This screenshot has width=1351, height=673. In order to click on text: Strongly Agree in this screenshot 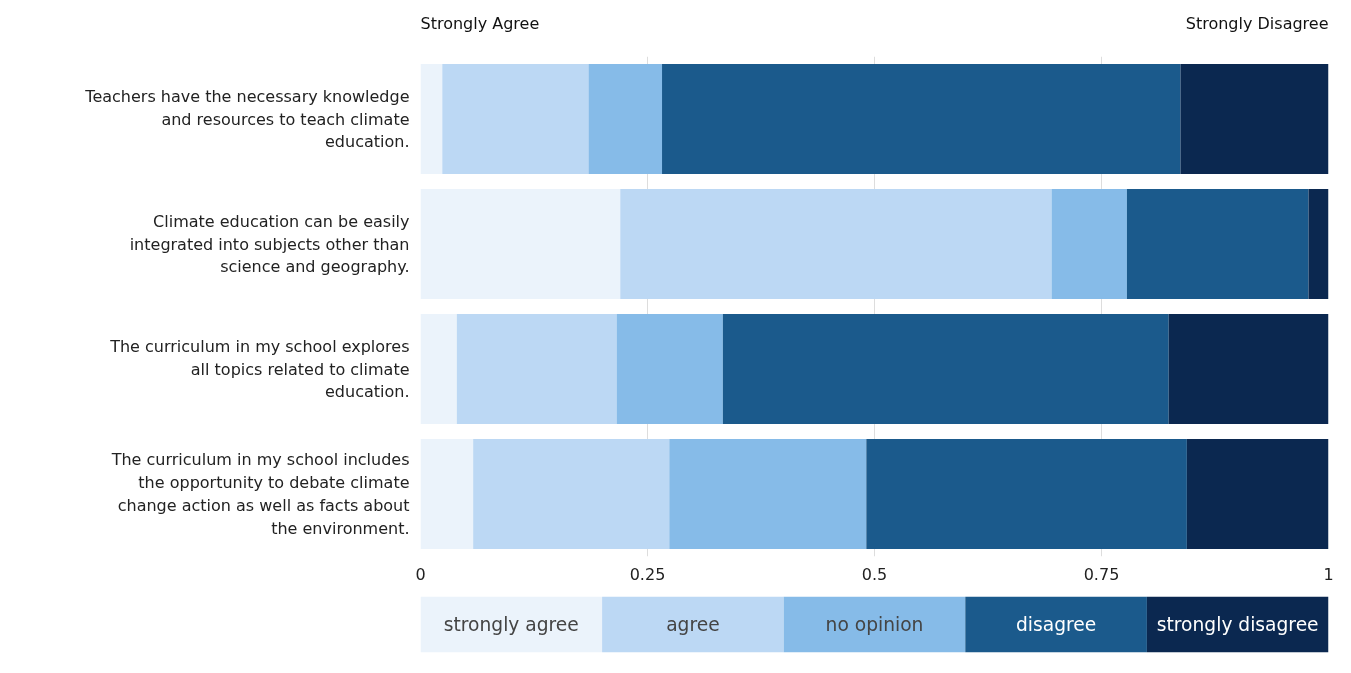, I will do `click(480, 23)`.